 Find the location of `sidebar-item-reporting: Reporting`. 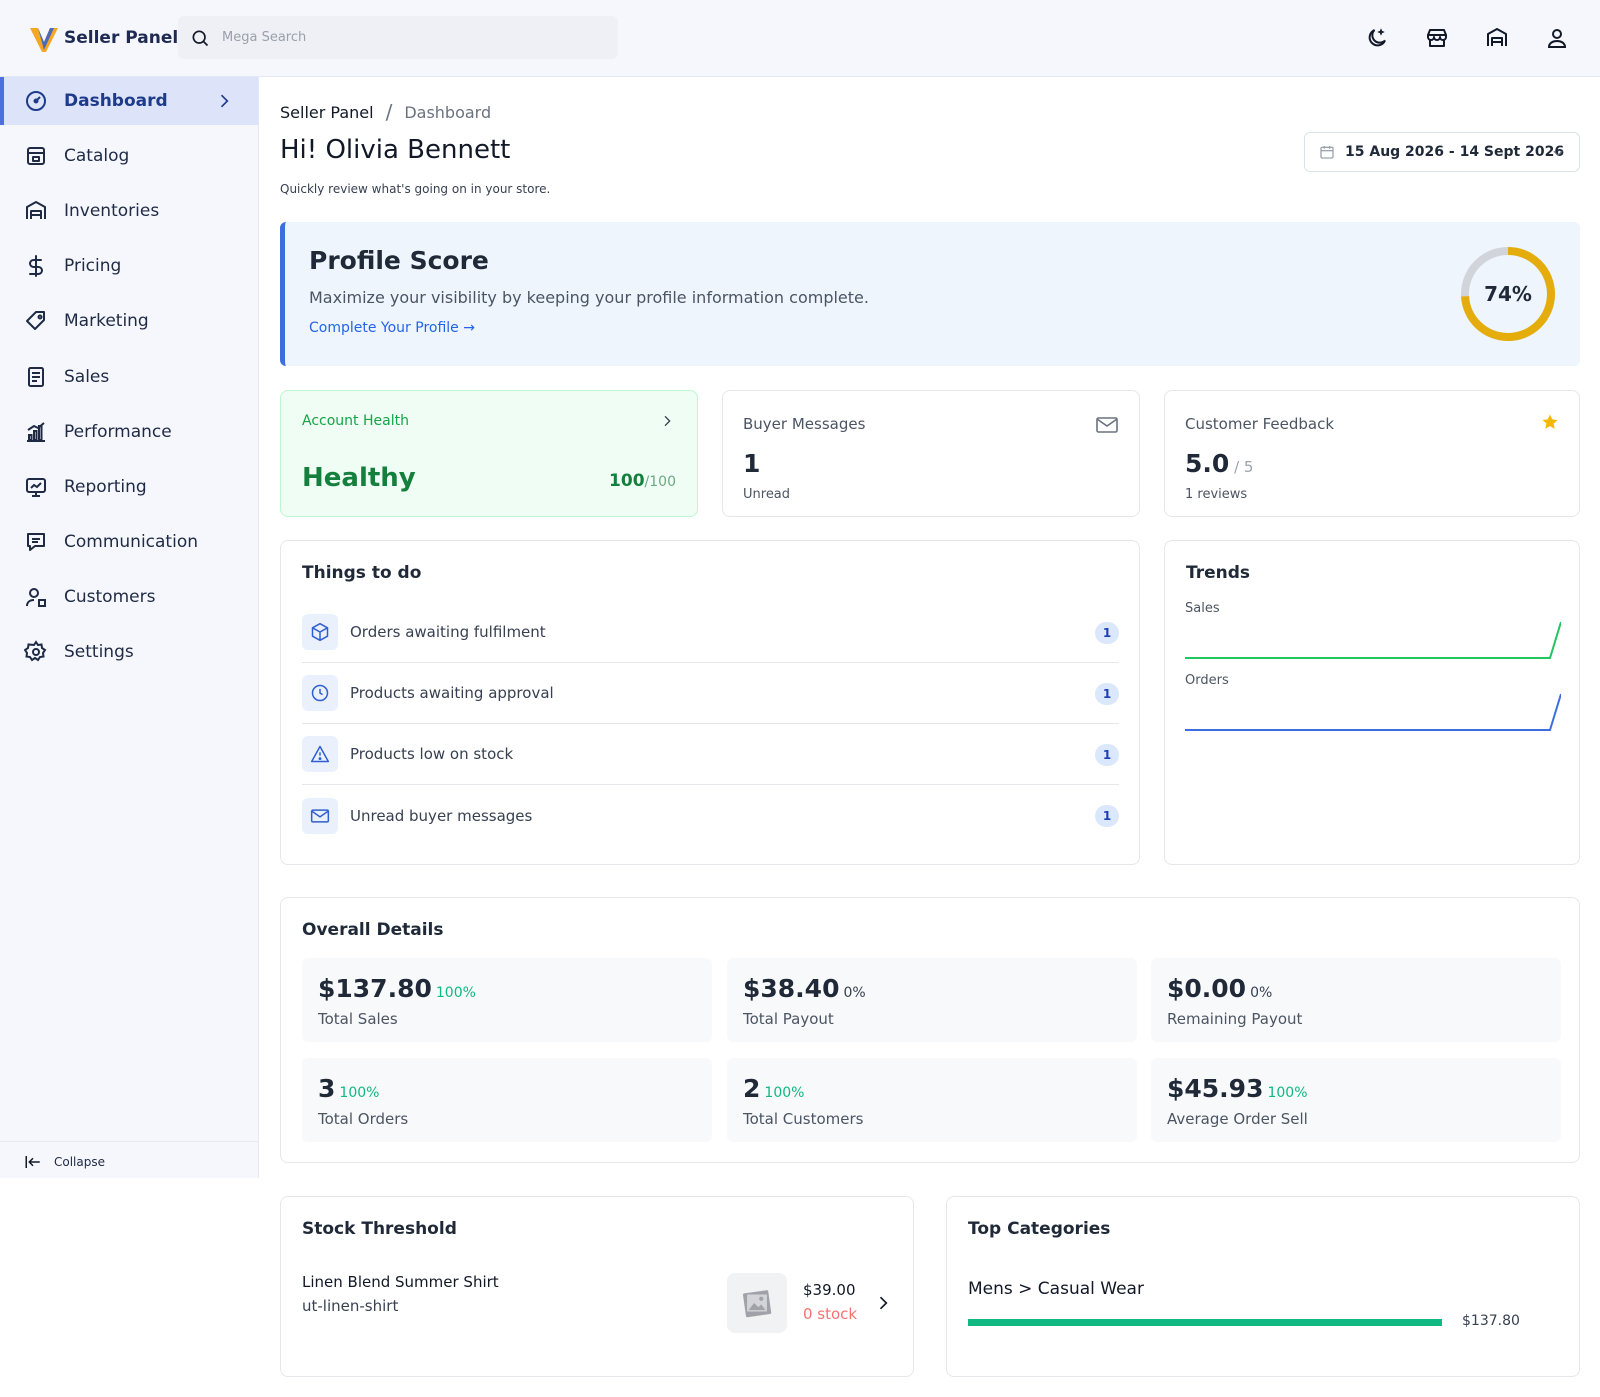

sidebar-item-reporting: Reporting is located at coordinates (129, 487).